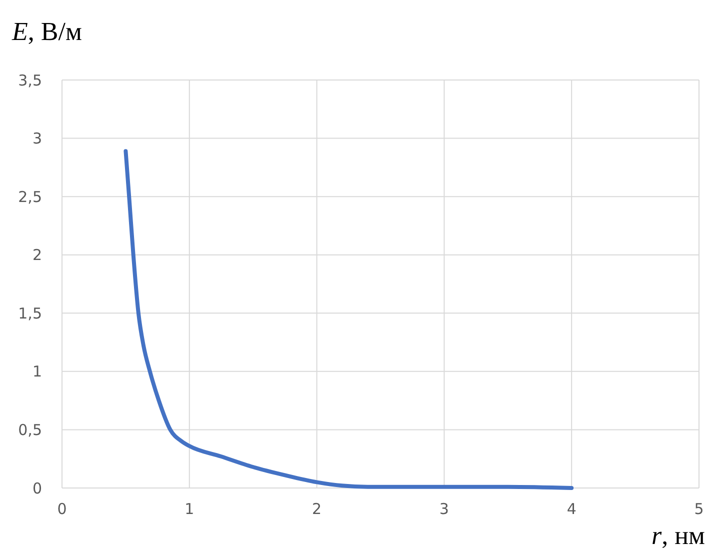 The width and height of the screenshot is (717, 556). Describe the element at coordinates (678, 535) in the screenshot. I see `x-axis-title: r, нм` at that location.